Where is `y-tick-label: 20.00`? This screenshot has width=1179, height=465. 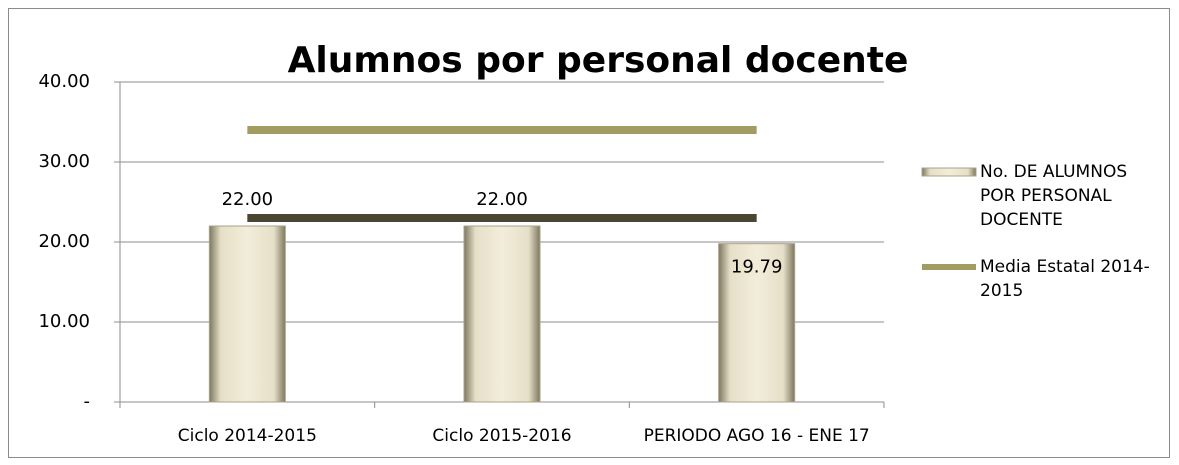
y-tick-label: 20.00 is located at coordinates (64, 241).